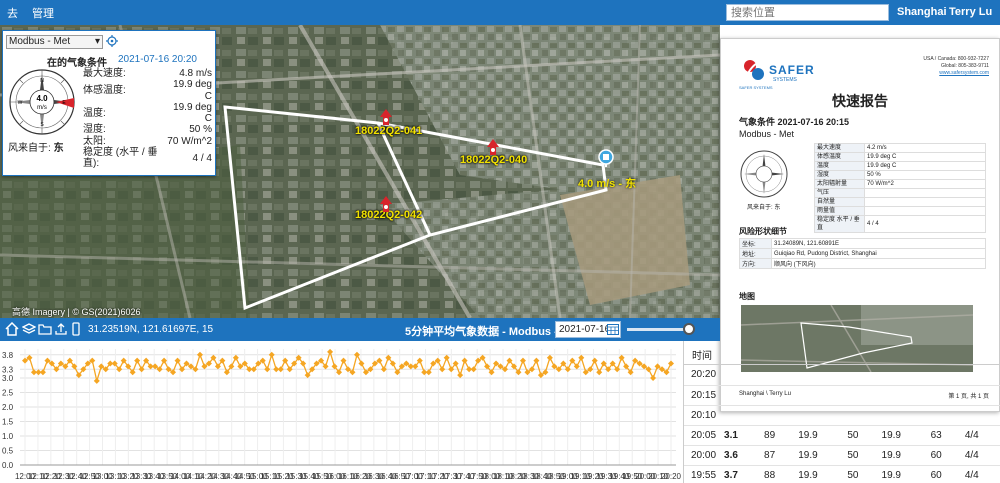 Image resolution: width=1000 pixels, height=483 pixels. I want to click on x-tick-label: 16:00, so click(335, 476).